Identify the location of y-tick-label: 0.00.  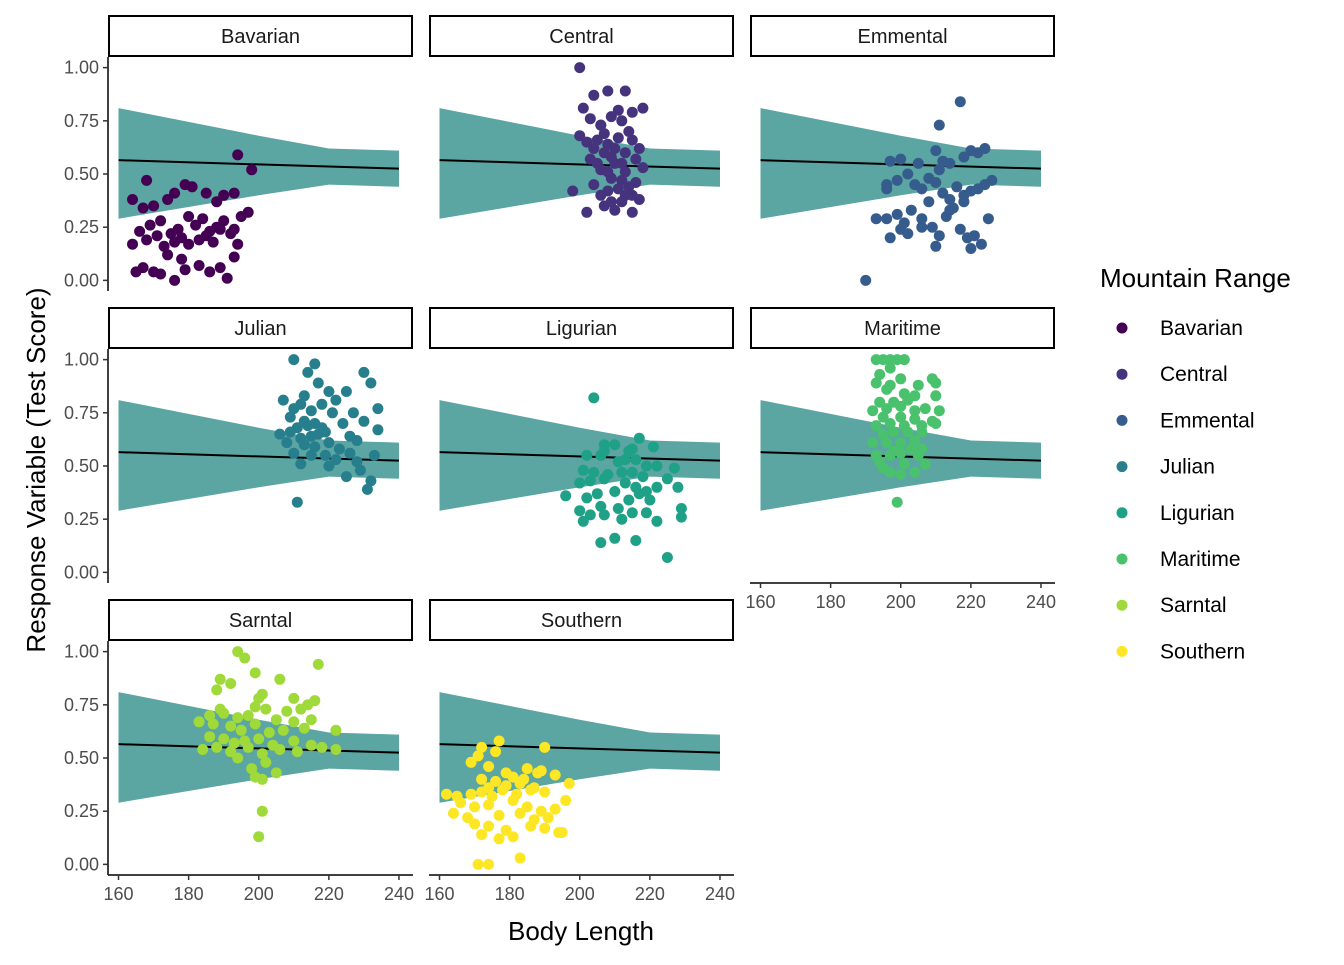
(81, 572).